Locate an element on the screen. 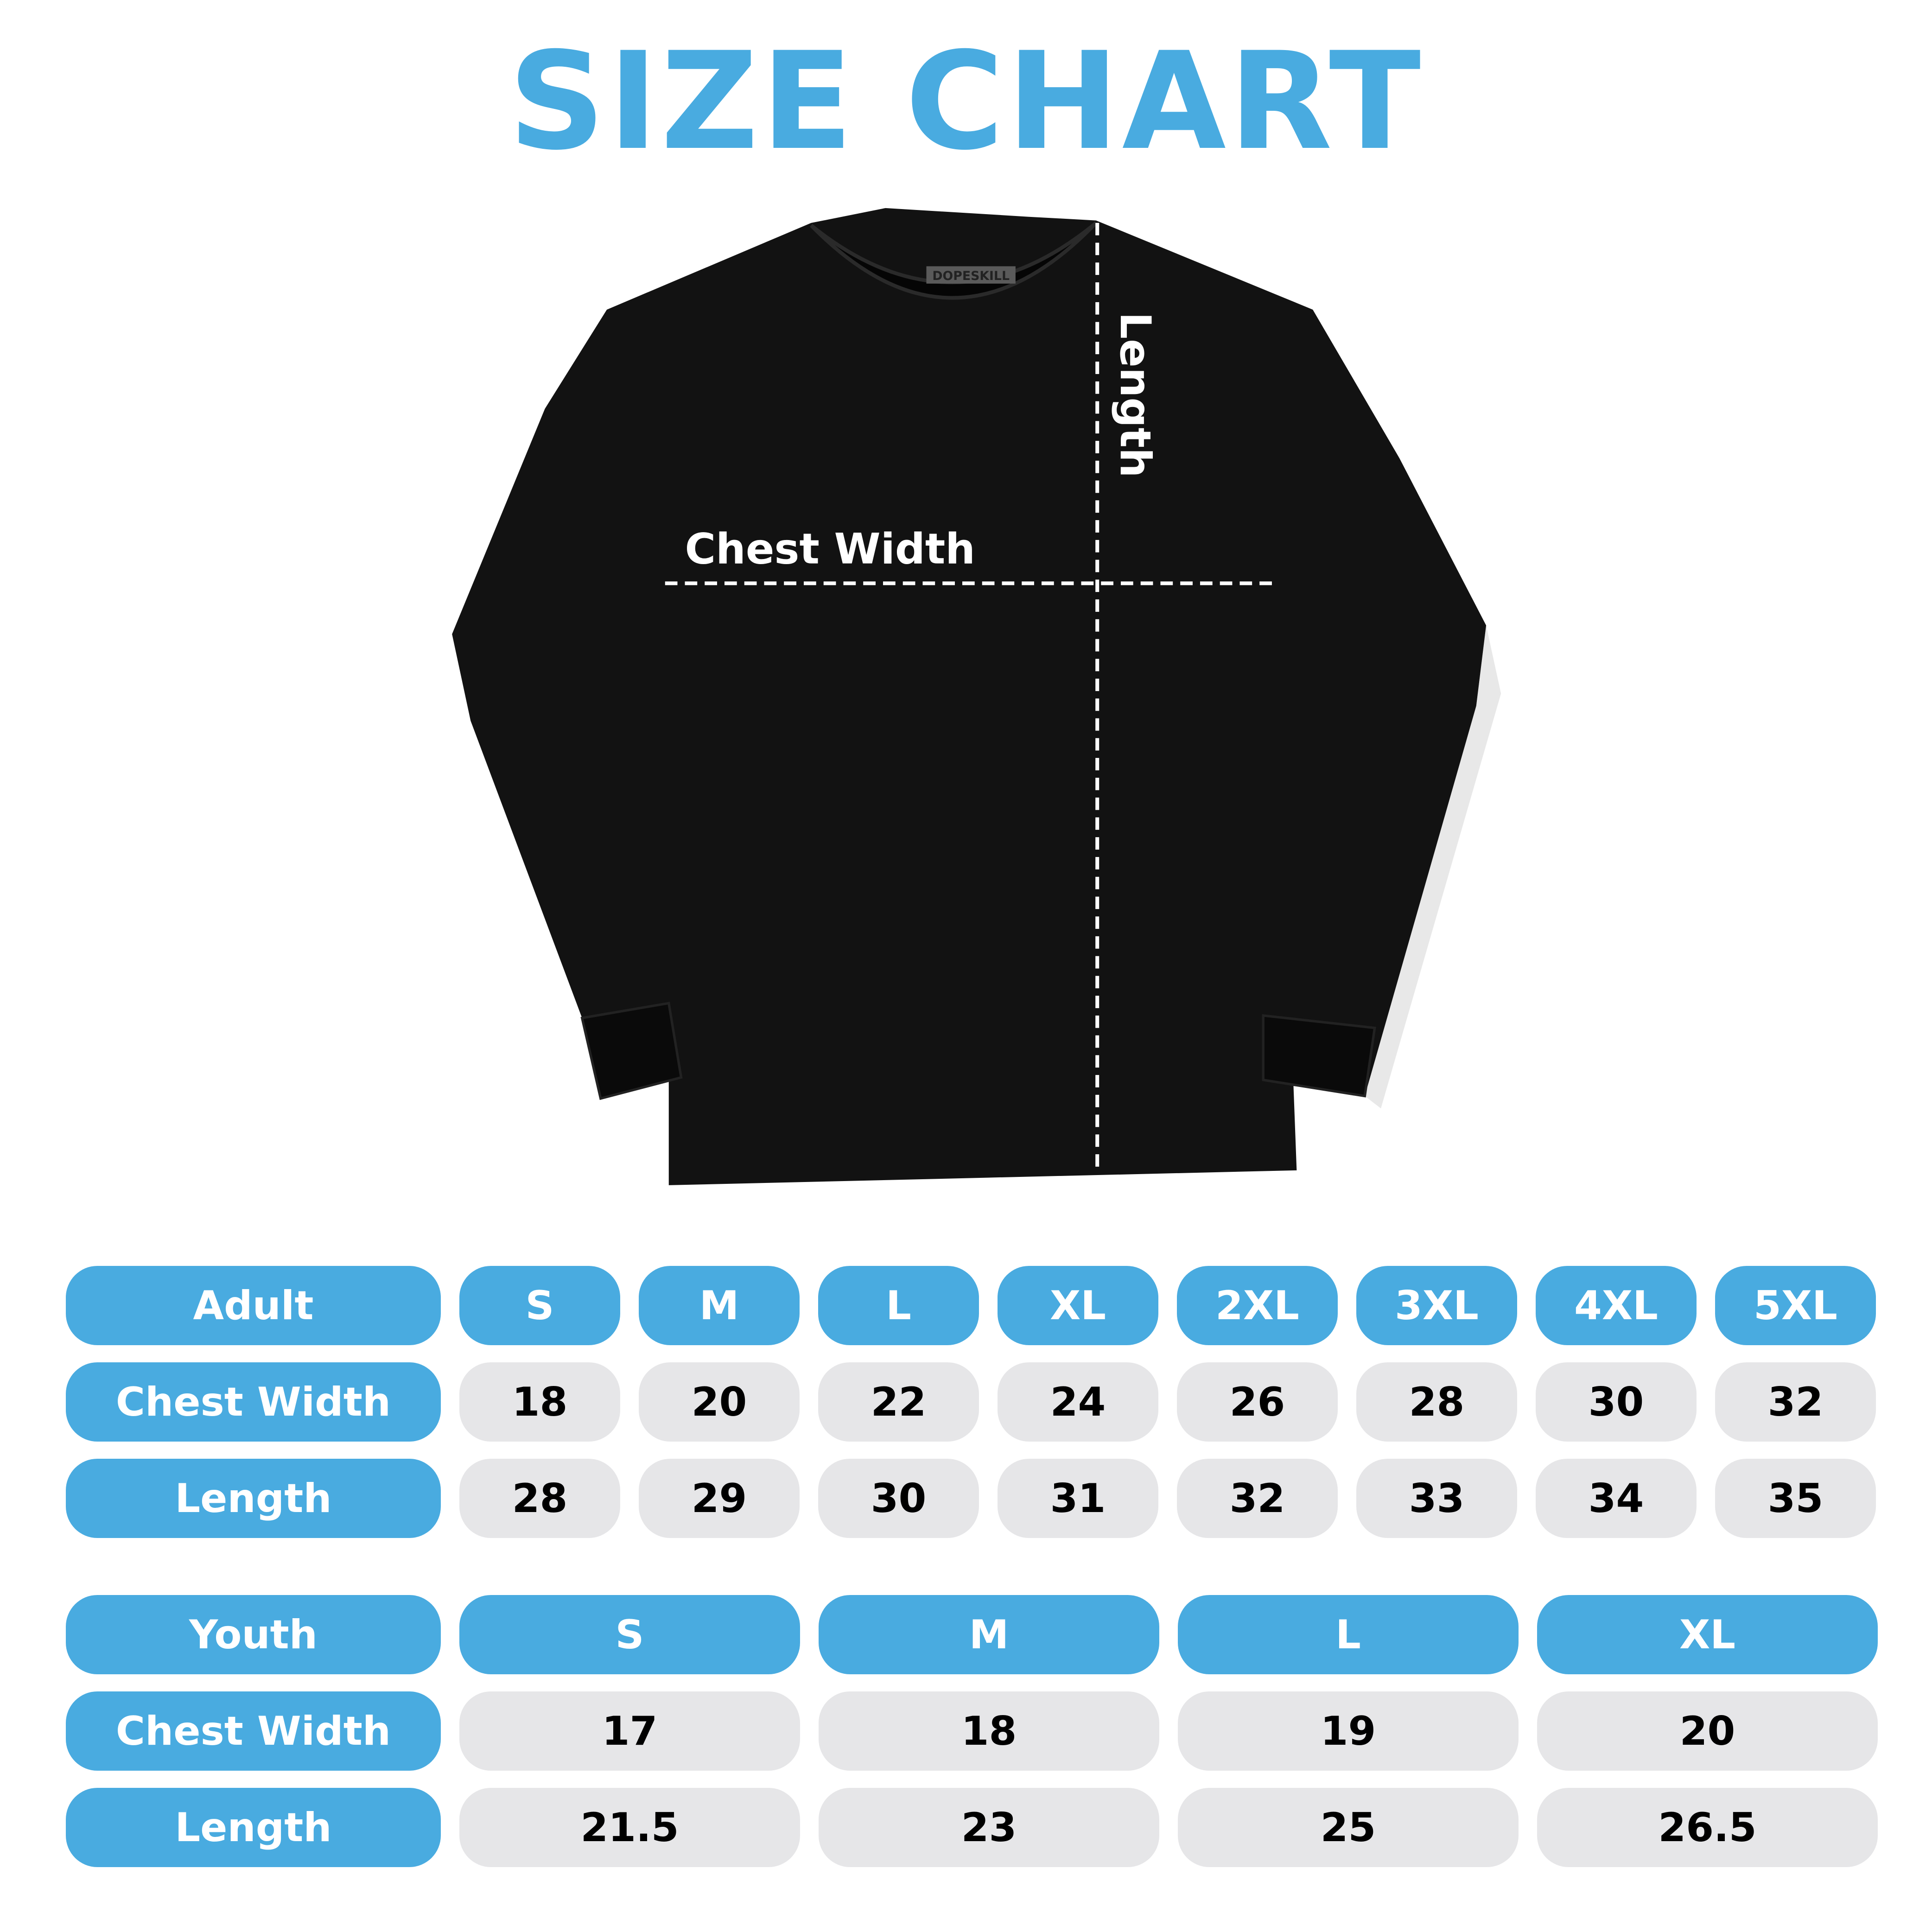 This screenshot has width=1932, height=1932. brand-tag-text: DOPESKILL is located at coordinates (971, 276).